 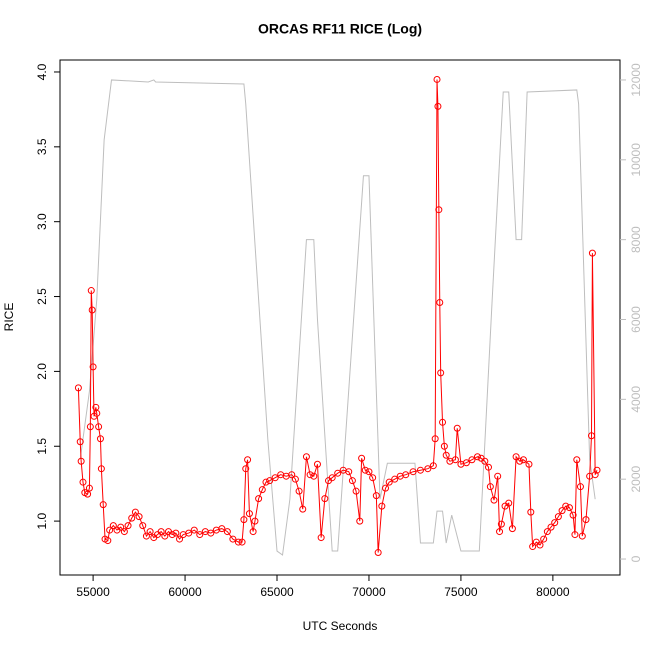 I want to click on y2-tick-label: 10000, so click(x=636, y=160).